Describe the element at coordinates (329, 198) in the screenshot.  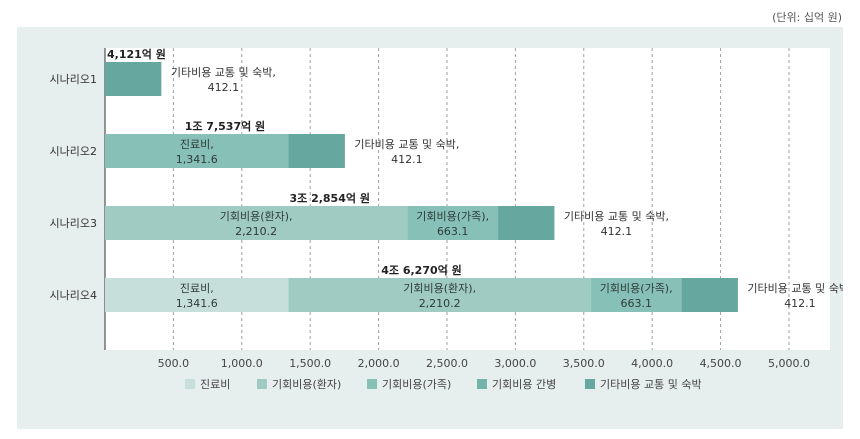
I see `total-label: 3조 2,854억 원` at that location.